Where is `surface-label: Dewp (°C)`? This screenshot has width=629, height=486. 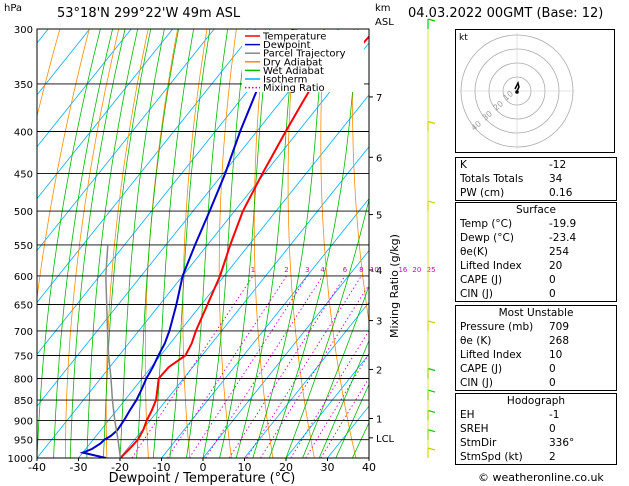
surface-label: Dewp (°C) is located at coordinates (487, 238).